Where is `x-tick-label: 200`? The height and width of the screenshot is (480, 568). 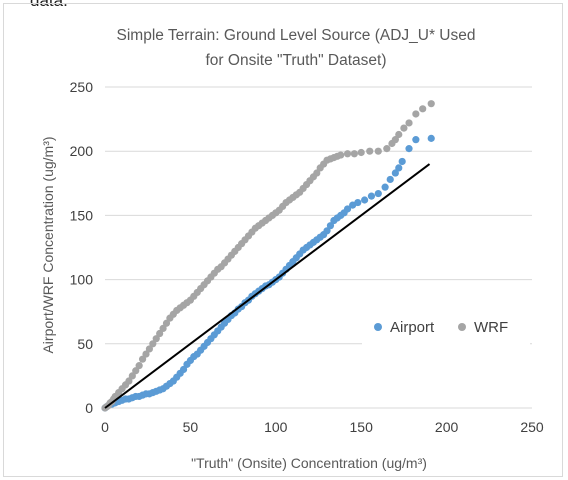
x-tick-label: 200 is located at coordinates (447, 427).